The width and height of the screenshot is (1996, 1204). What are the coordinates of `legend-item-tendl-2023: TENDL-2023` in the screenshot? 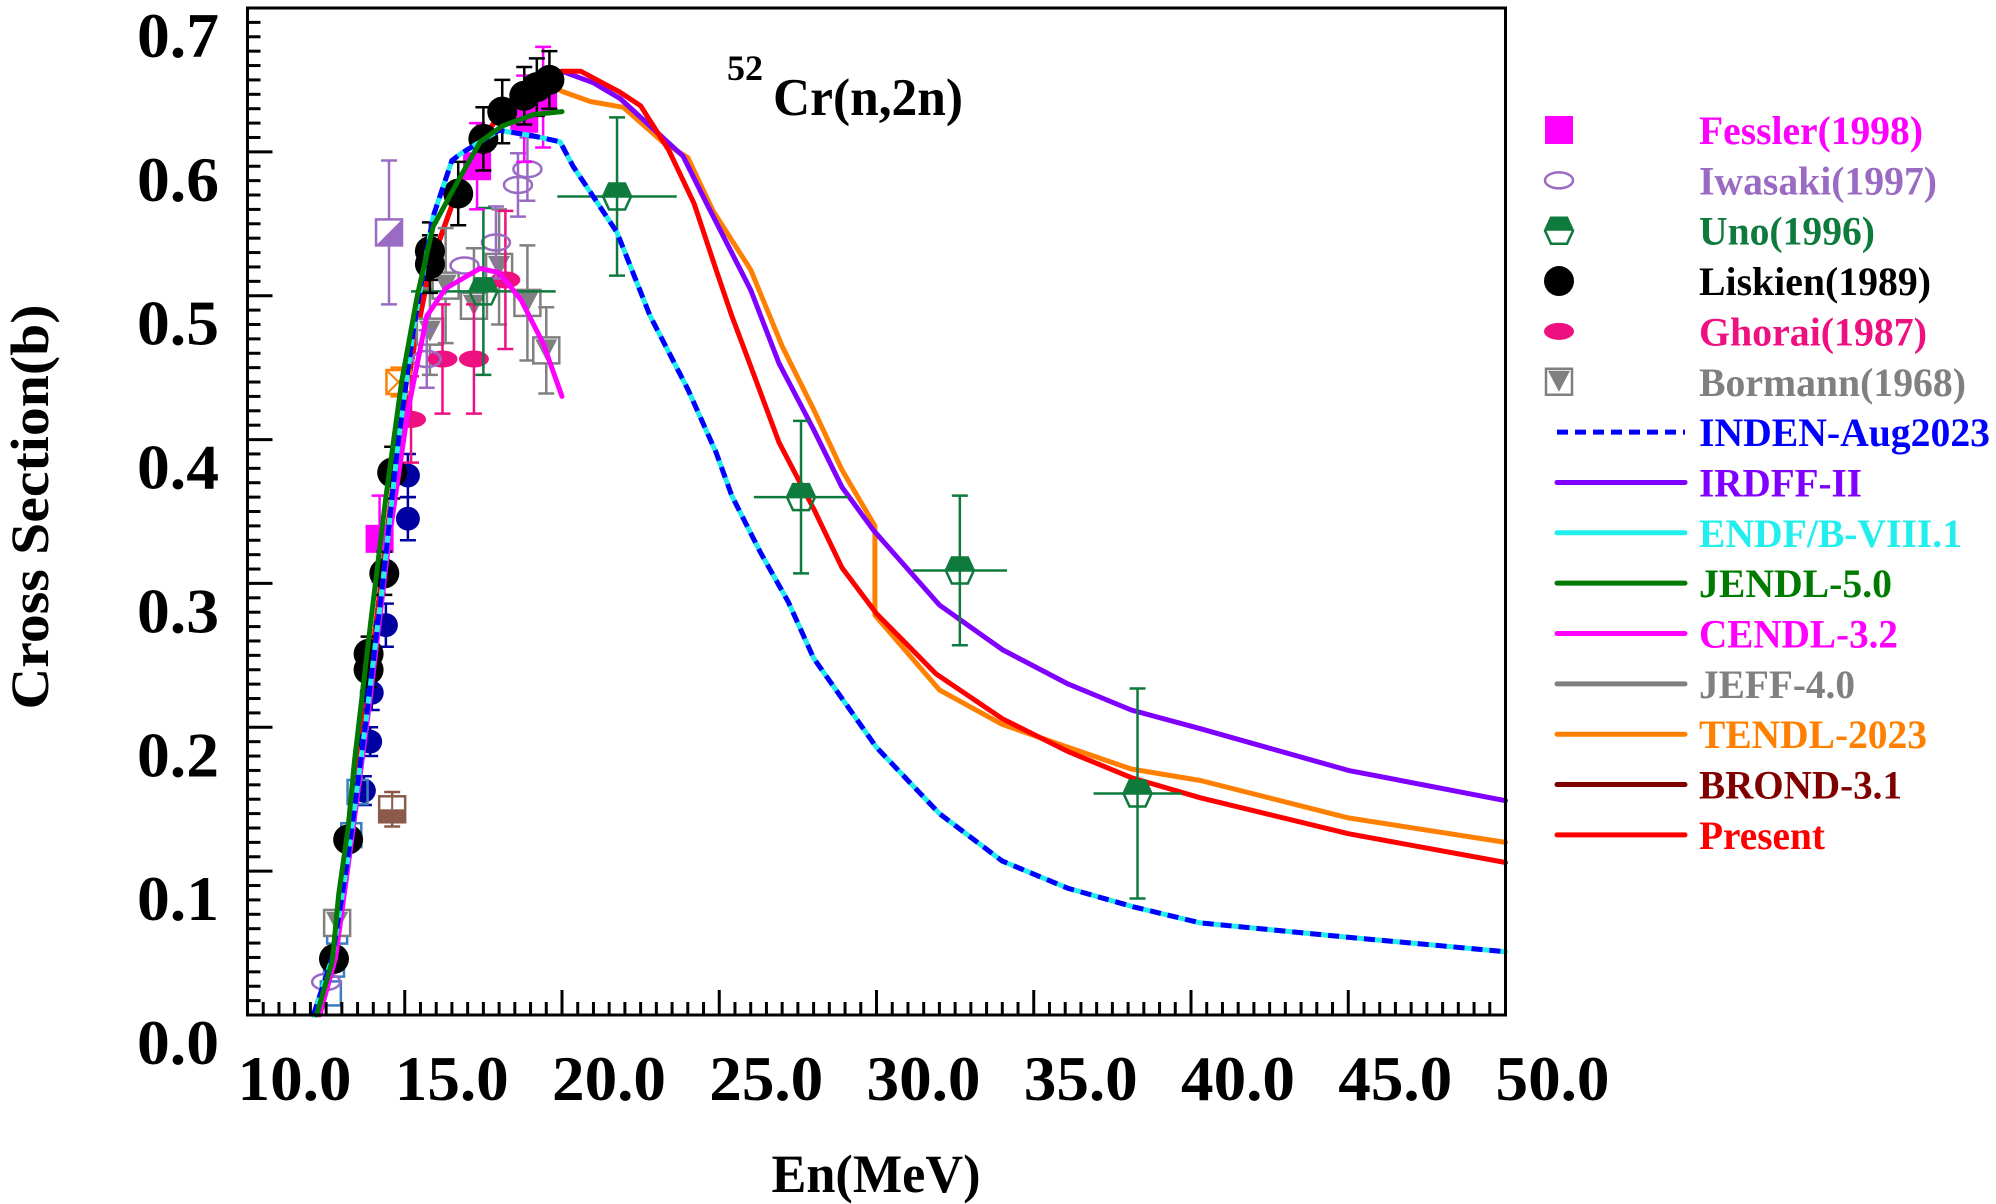 It's located at (1740, 734).